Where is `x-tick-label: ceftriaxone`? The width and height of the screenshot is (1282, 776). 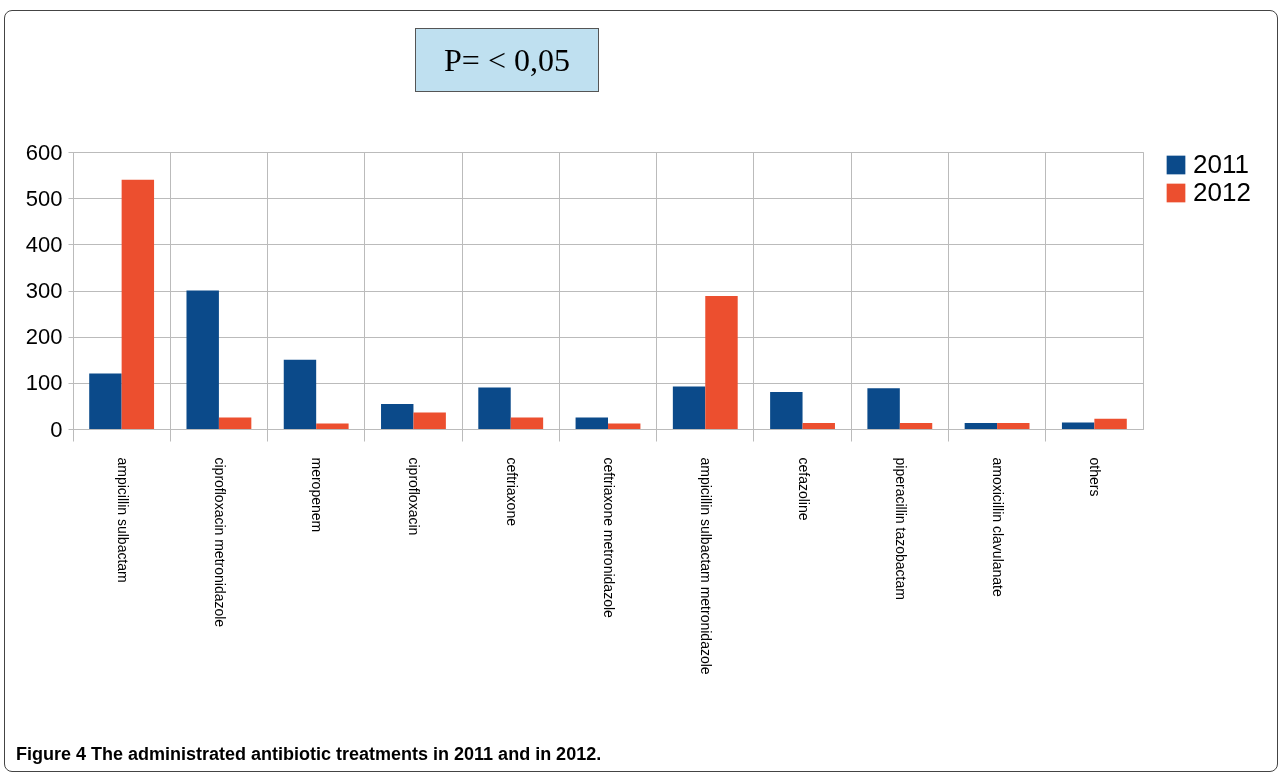
x-tick-label: ceftriaxone is located at coordinates (511, 492).